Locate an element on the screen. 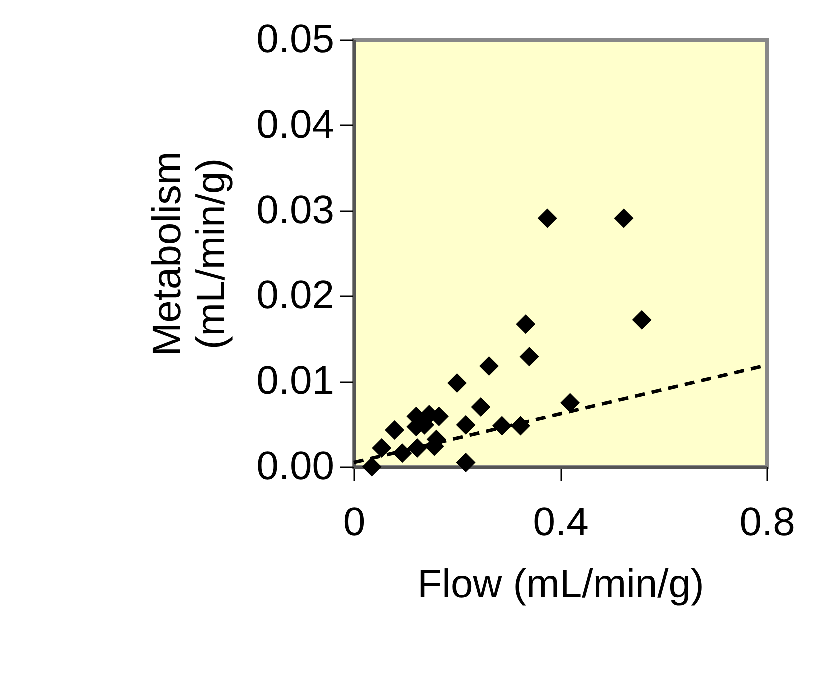  y-tick-label: 0.05 is located at coordinates (295, 40).